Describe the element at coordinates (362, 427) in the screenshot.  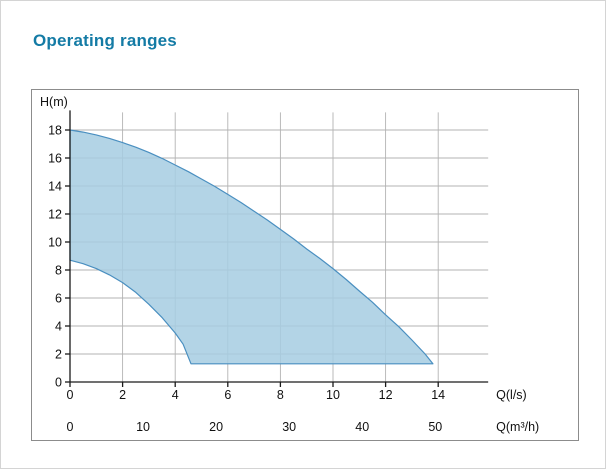
I see `x2-tick-label: 40` at that location.